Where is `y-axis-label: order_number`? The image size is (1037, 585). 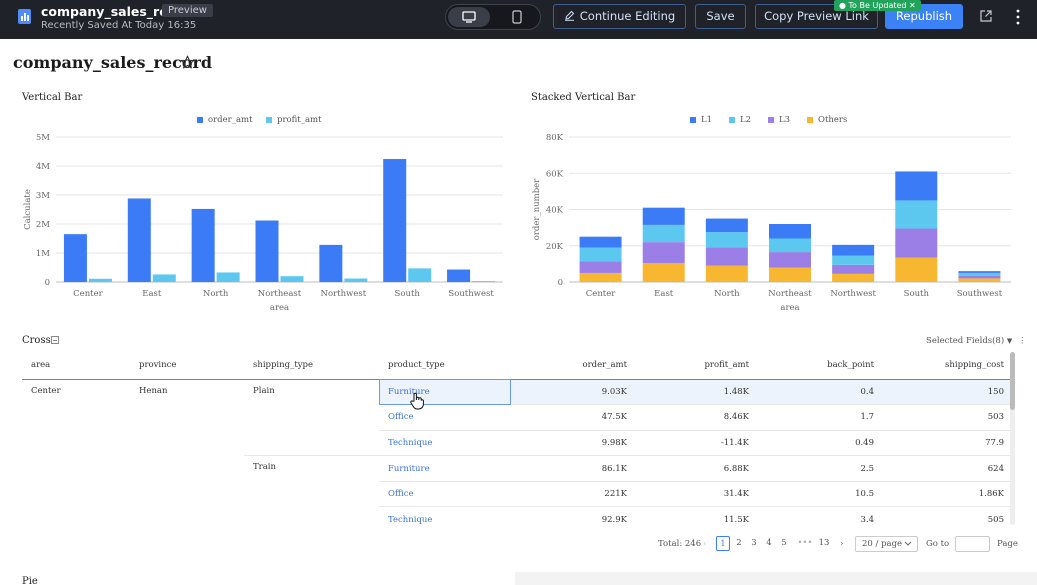 y-axis-label: order_number is located at coordinates (537, 209).